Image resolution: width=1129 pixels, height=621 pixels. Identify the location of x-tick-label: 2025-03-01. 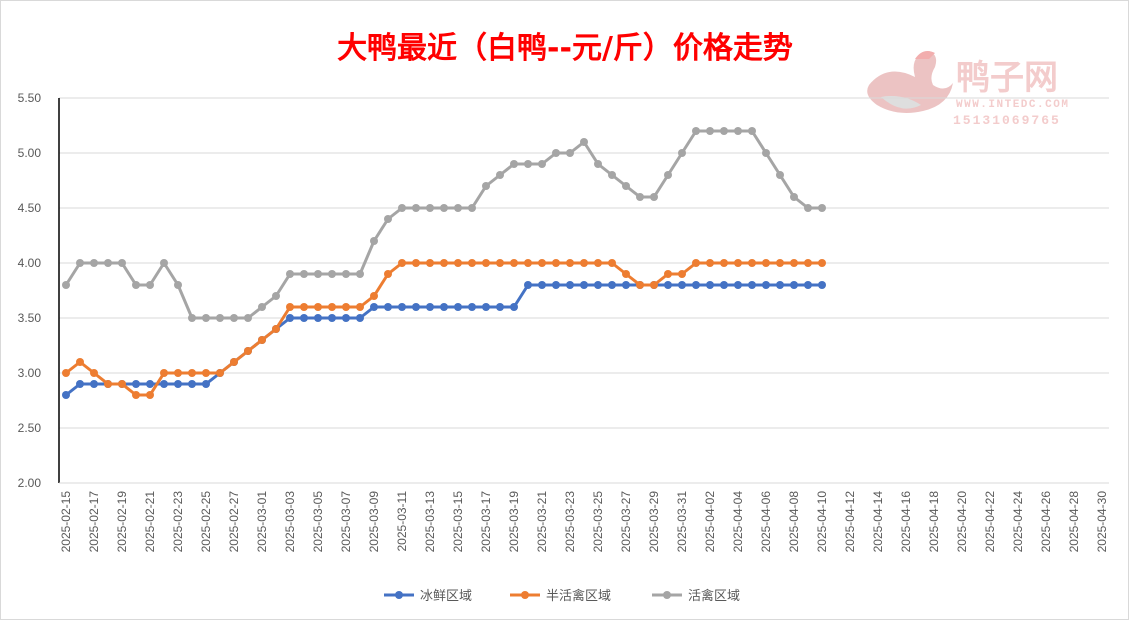
(262, 522).